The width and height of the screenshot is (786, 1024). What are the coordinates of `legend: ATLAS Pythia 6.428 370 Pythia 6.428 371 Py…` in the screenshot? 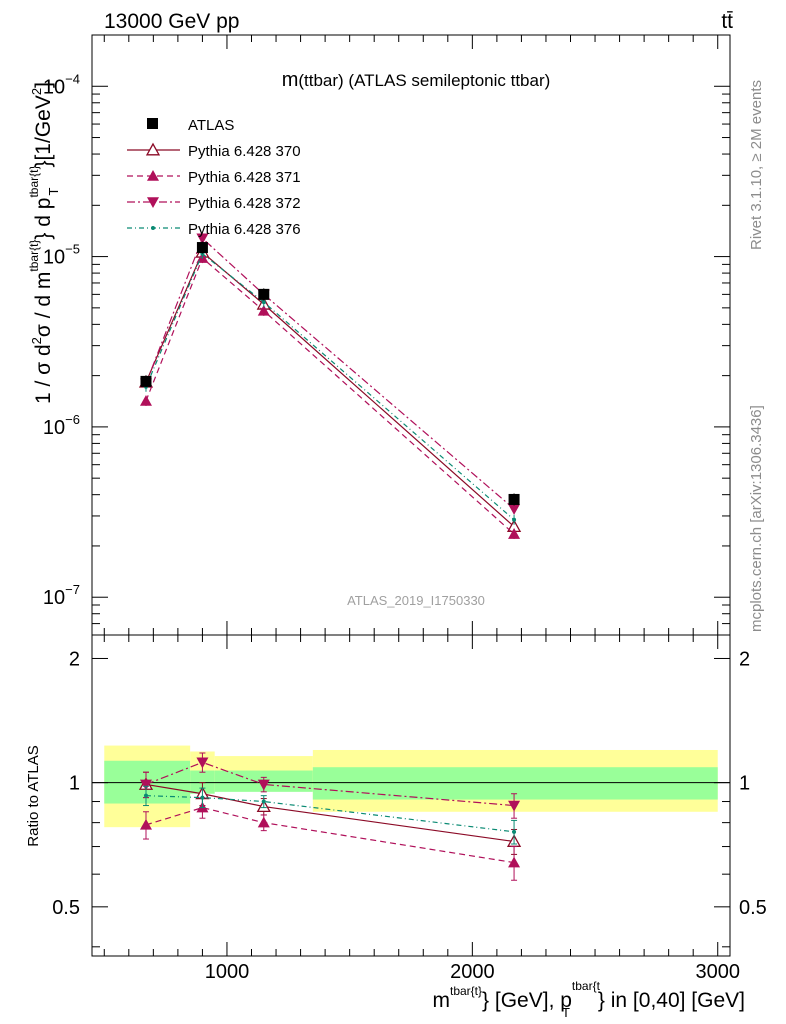 It's located at (214, 177).